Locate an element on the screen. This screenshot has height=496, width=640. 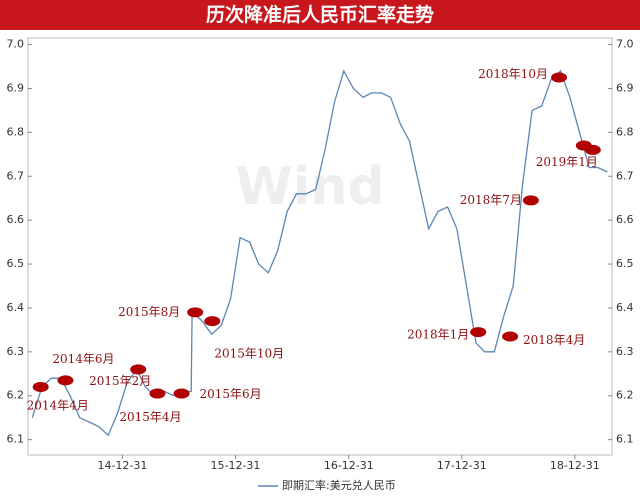
y2-tick-label: 6.2 is located at coordinates (625, 395).